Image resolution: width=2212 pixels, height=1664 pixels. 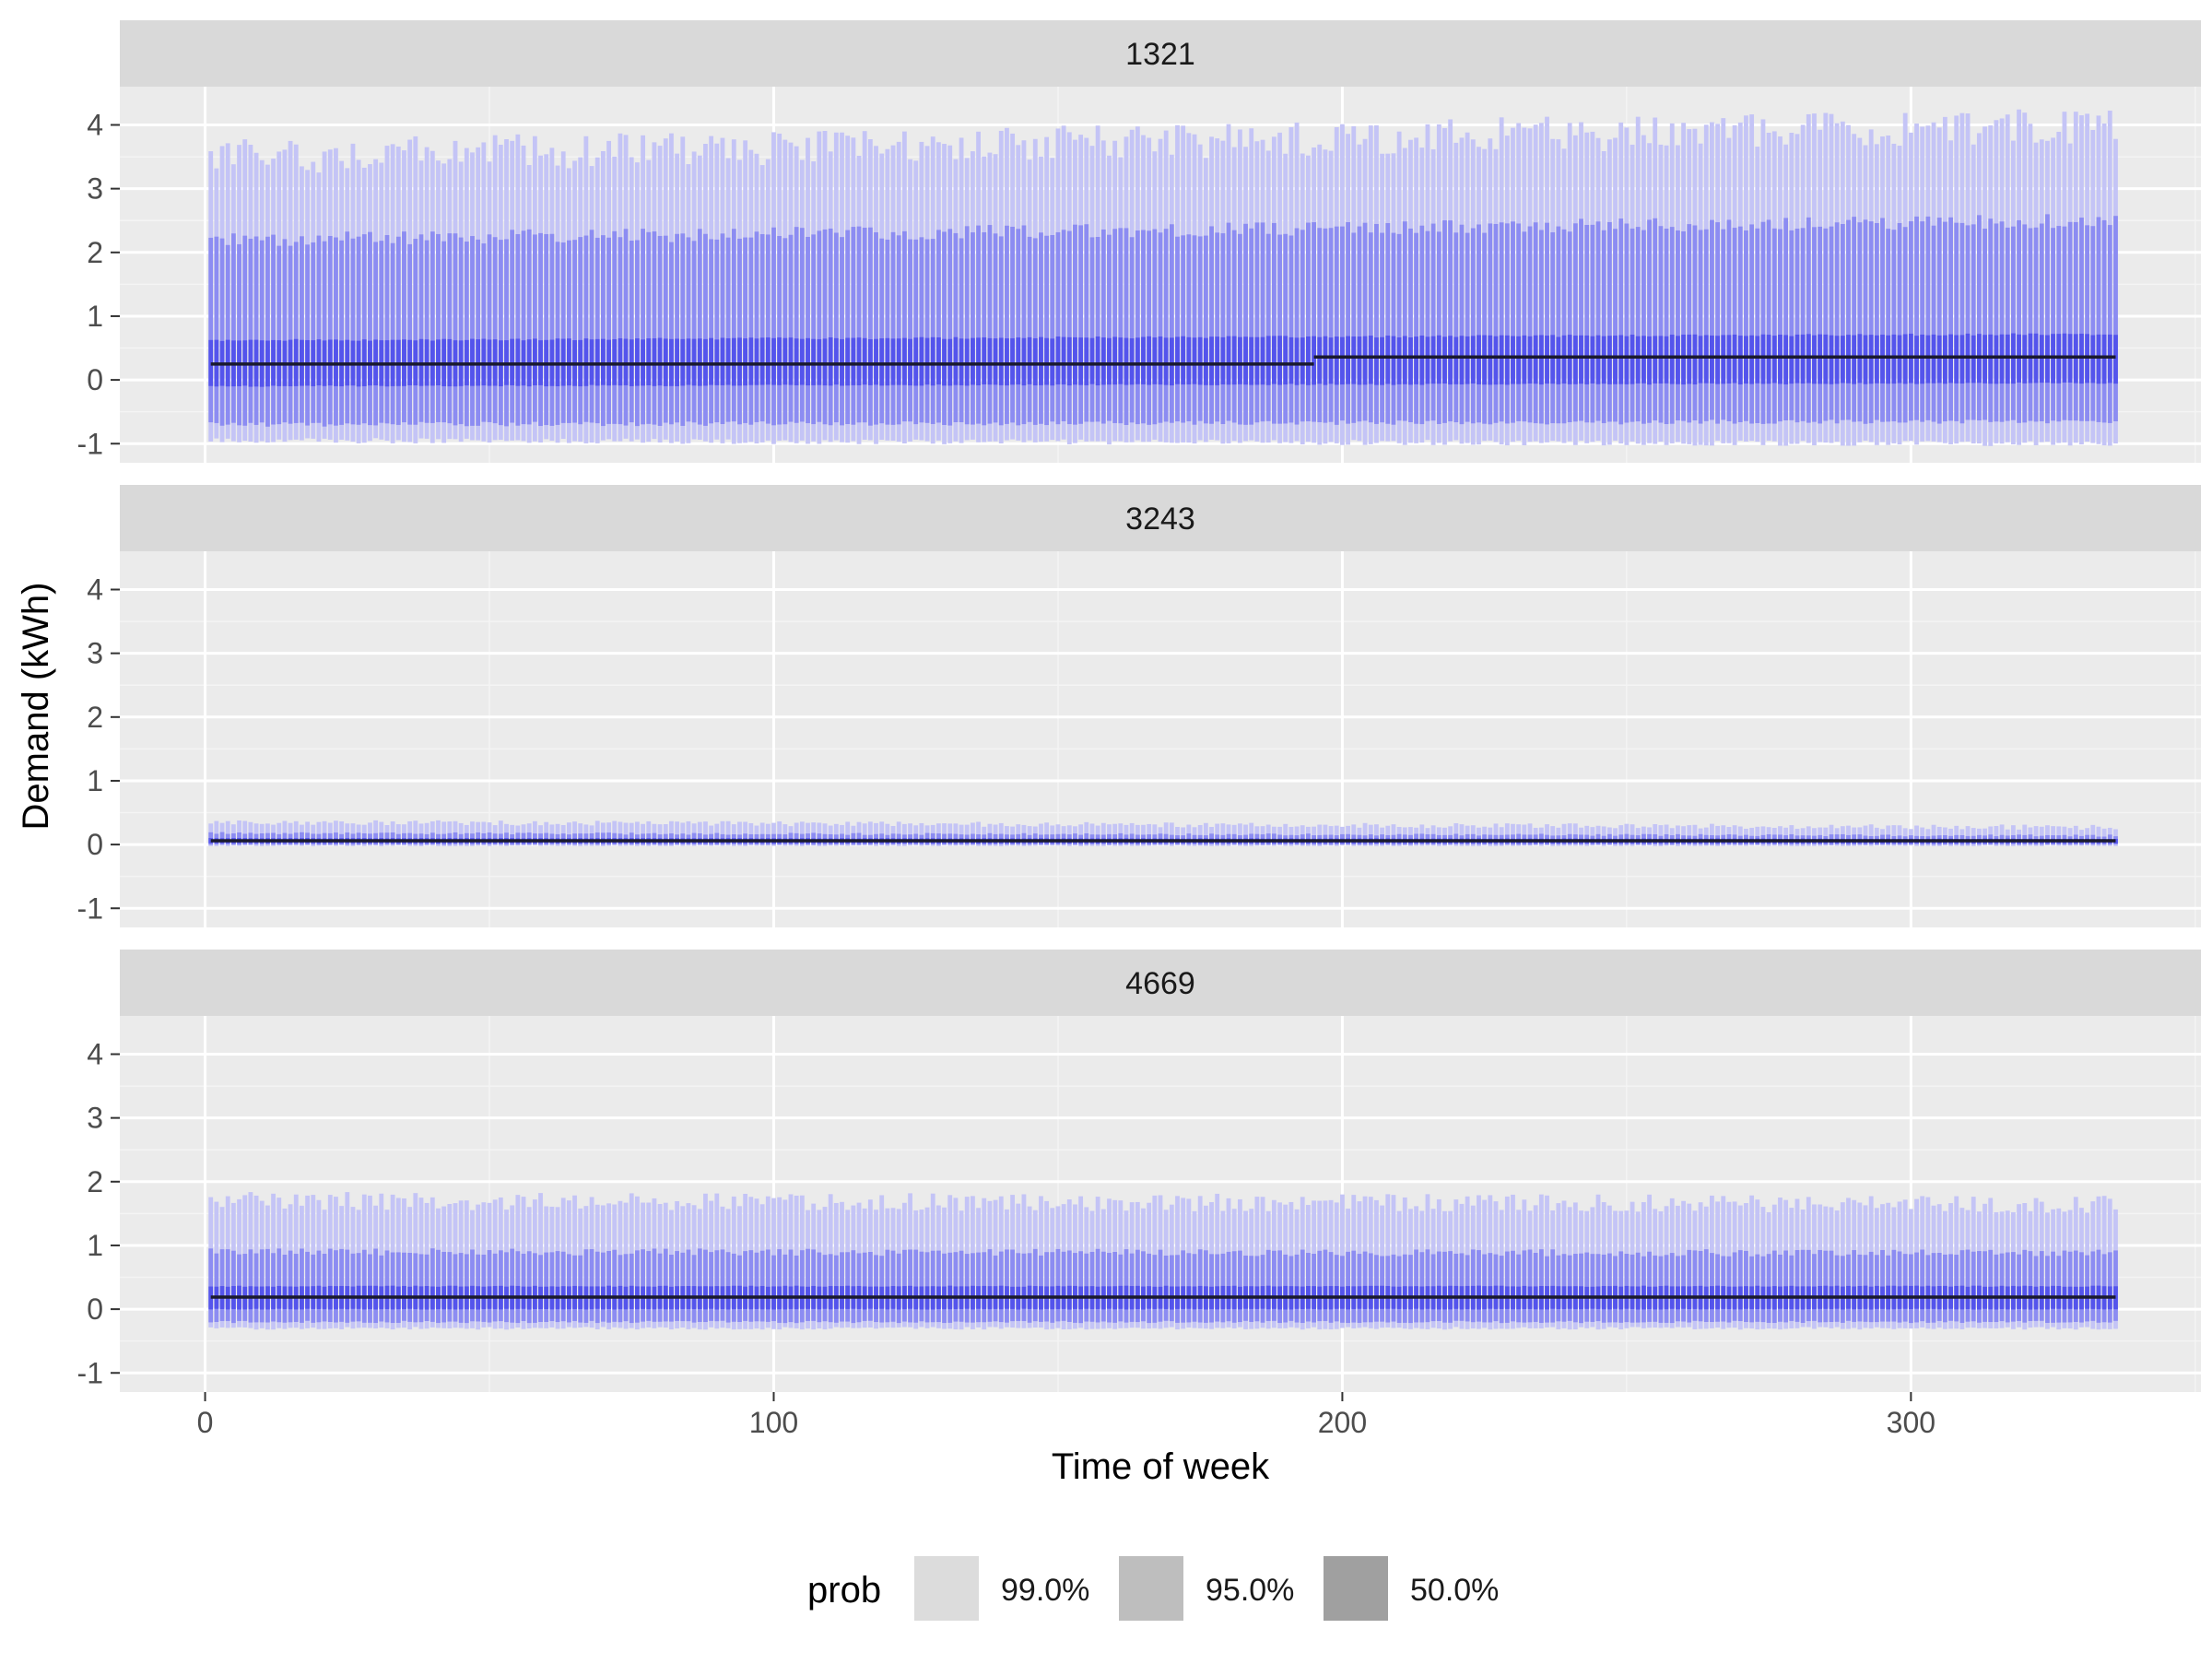 I want to click on facet-strip-label: 4669, so click(x=1160, y=983).